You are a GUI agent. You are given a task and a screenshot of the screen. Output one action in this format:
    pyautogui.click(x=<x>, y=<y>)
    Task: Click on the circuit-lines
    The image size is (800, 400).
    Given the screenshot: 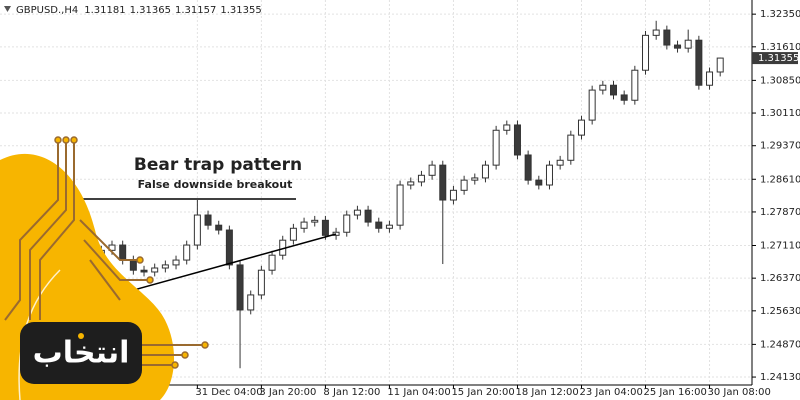 What is the action you would take?
    pyautogui.click(x=104, y=253)
    